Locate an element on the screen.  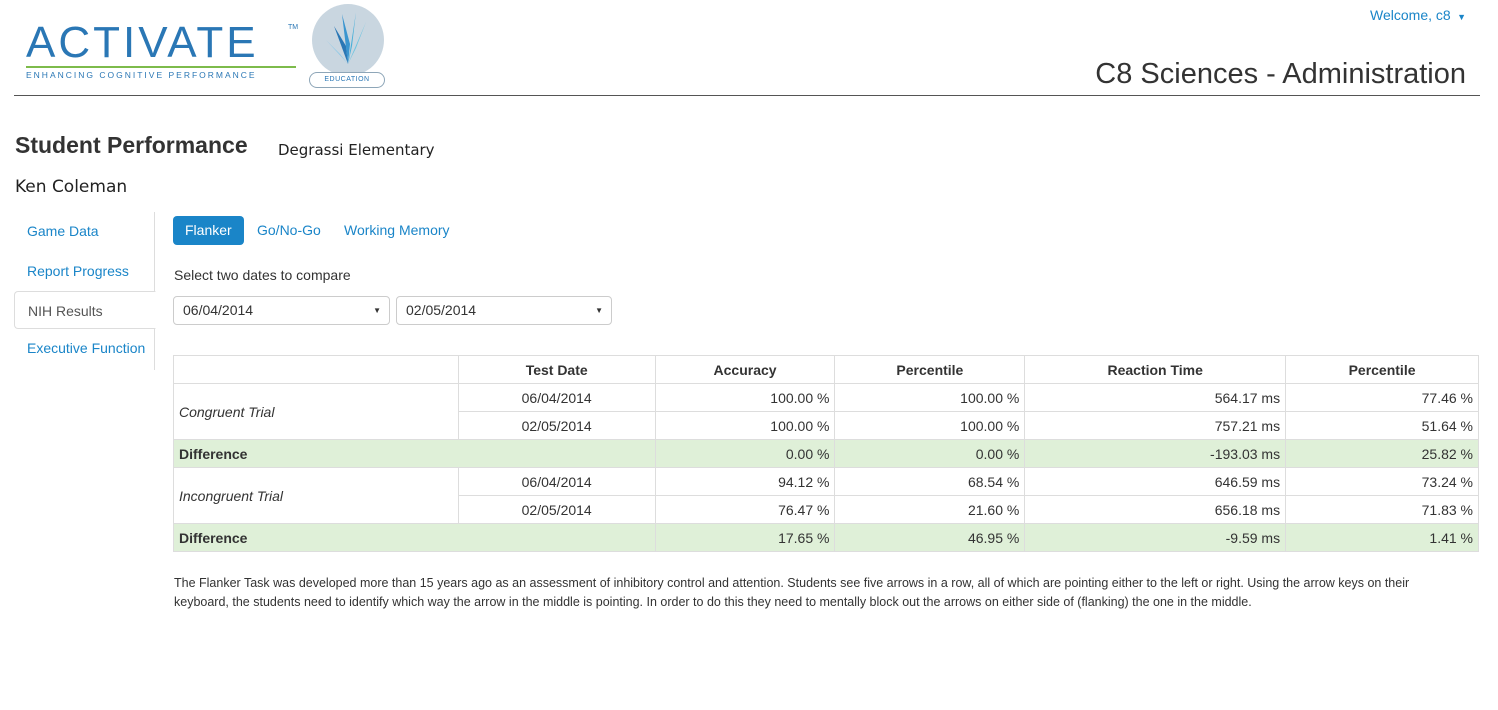
sidenav-item-report-progress: Report Progress is located at coordinates (78, 271).